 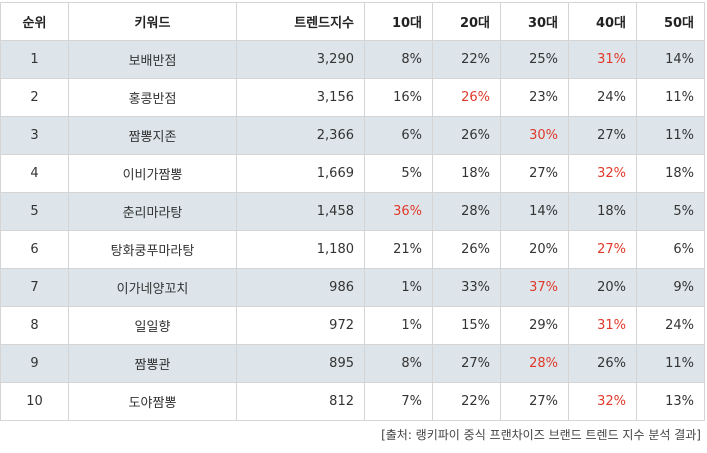 I want to click on header-age-10s: 10대, so click(x=398, y=21).